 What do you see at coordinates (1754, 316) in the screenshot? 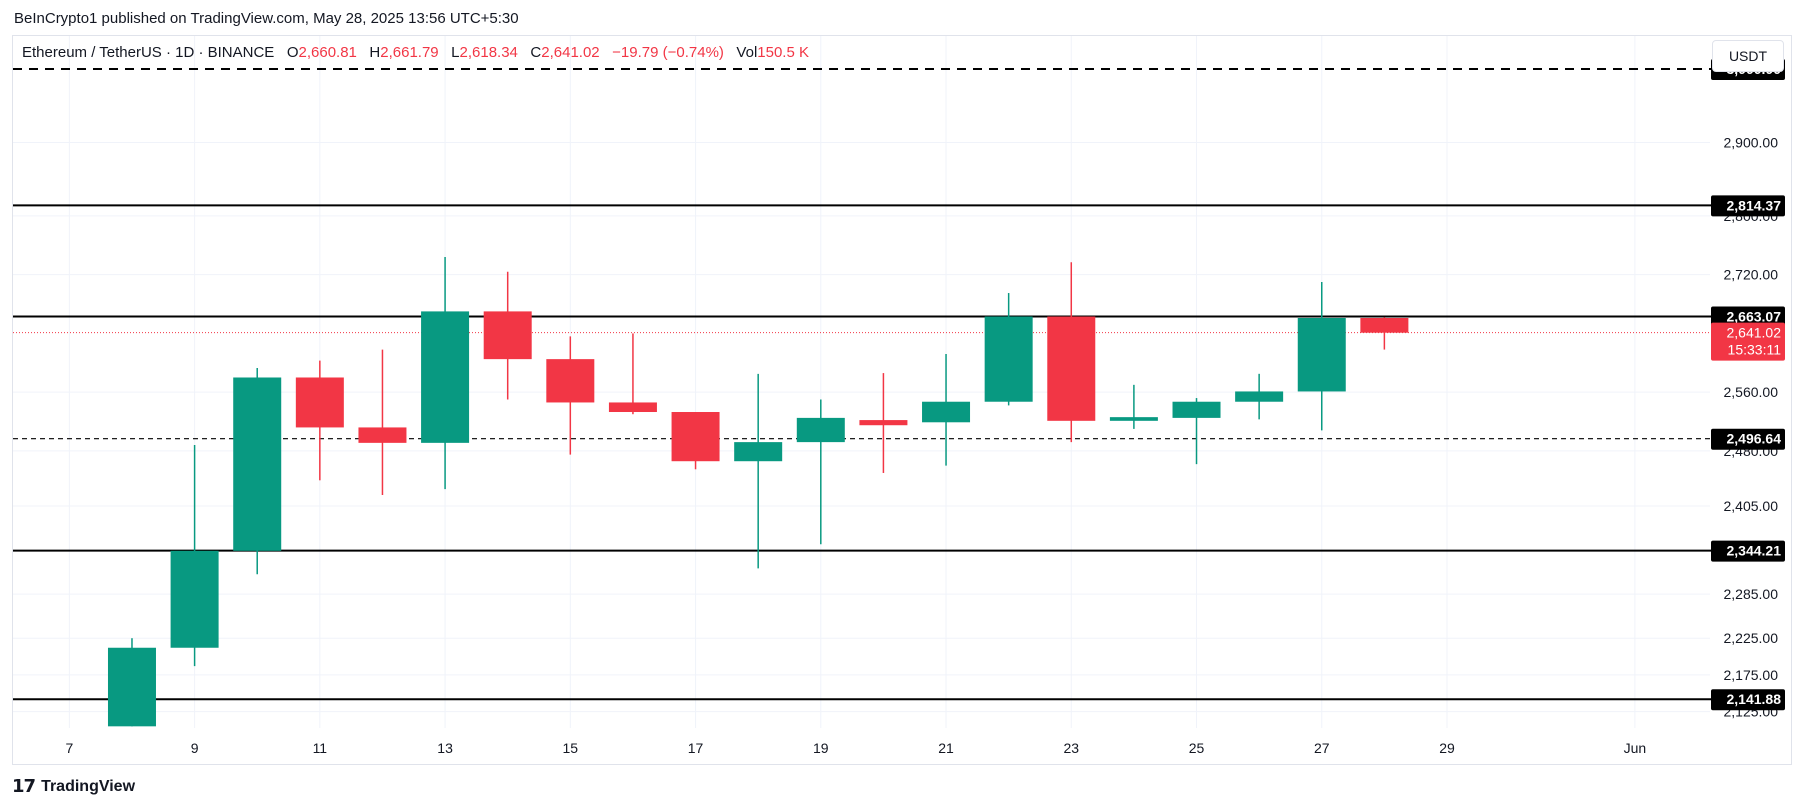
I see `level-price-tag-label: 2,663.07` at bounding box center [1754, 316].